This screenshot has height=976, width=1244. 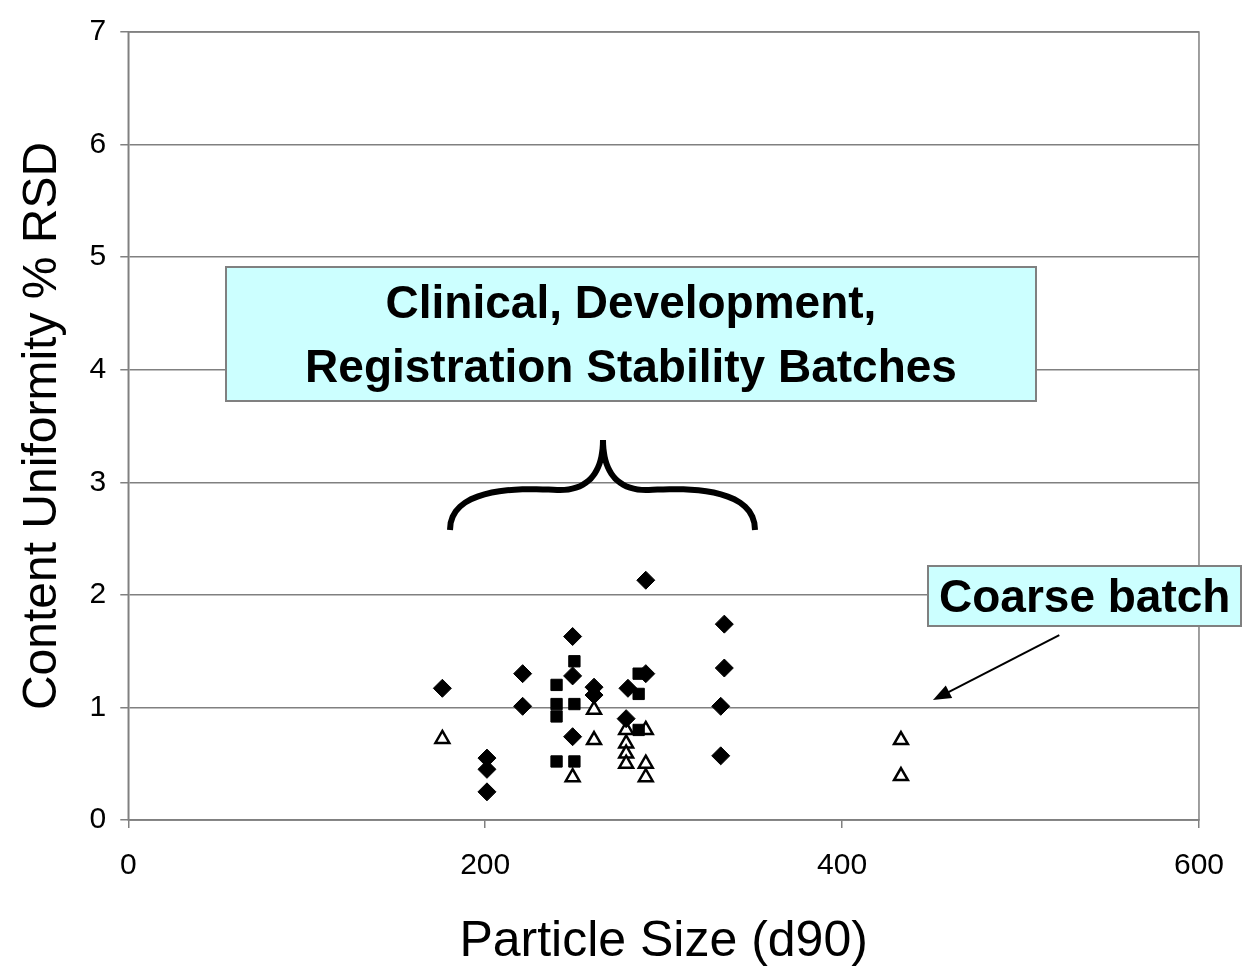 What do you see at coordinates (98, 818) in the screenshot?
I see `y-tick-label: 0` at bounding box center [98, 818].